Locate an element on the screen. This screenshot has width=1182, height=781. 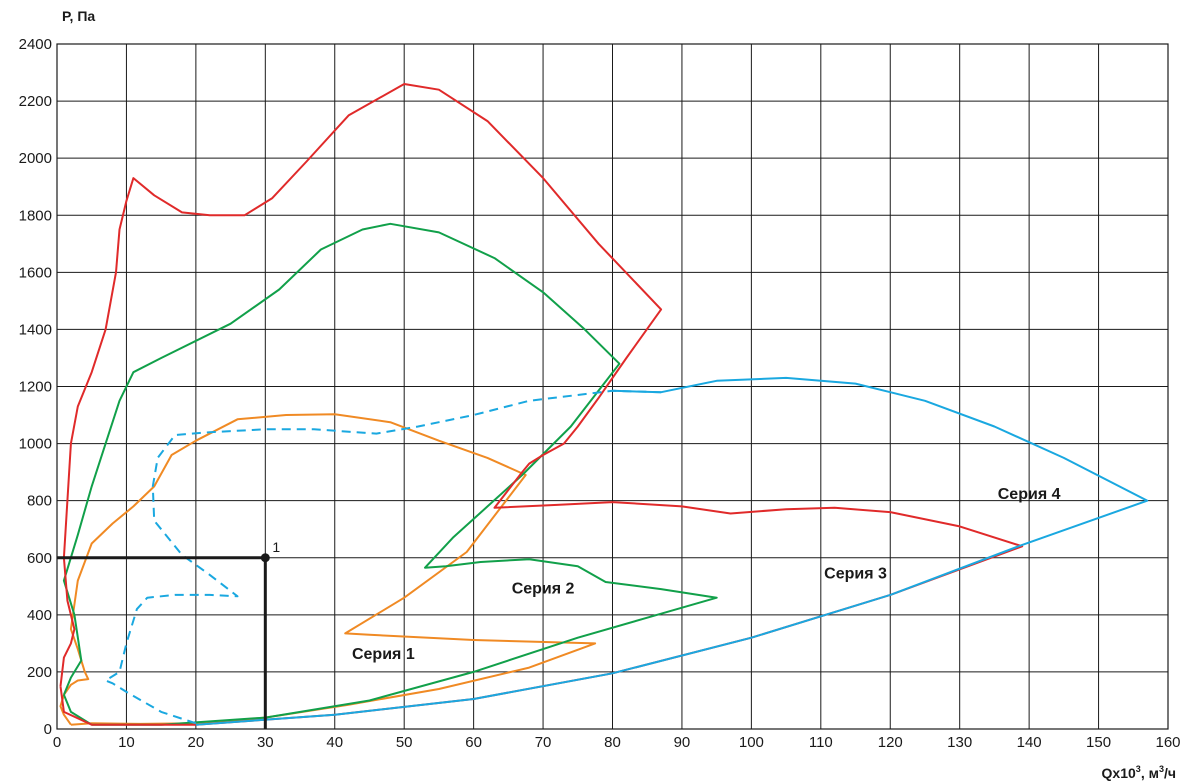
y-tick-label: 2400 is located at coordinates (35, 44).